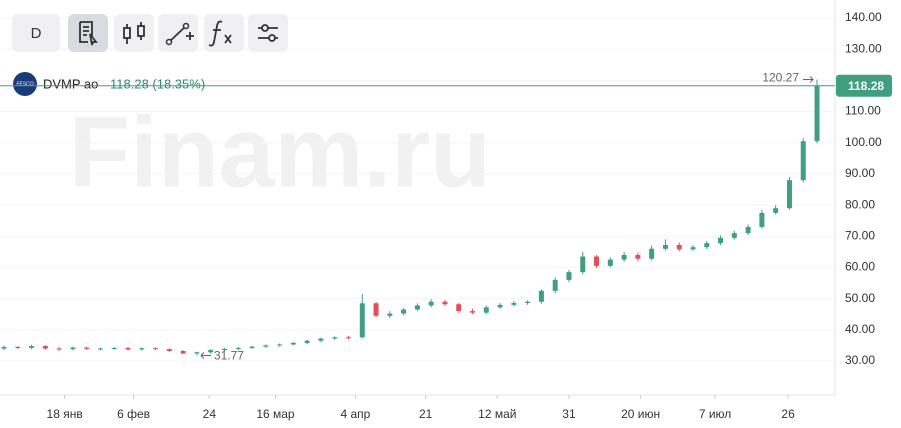 Image resolution: width=901 pixels, height=428 pixels. Describe the element at coordinates (70, 83) in the screenshot. I see `ticker-name: DVMP ао` at that location.